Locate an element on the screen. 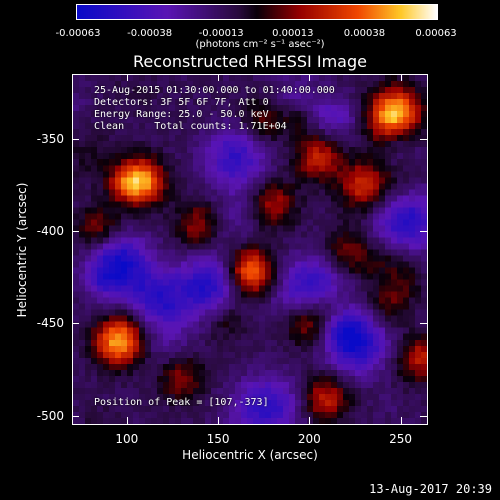  y-tick-label: -350 is located at coordinates (50, 138).